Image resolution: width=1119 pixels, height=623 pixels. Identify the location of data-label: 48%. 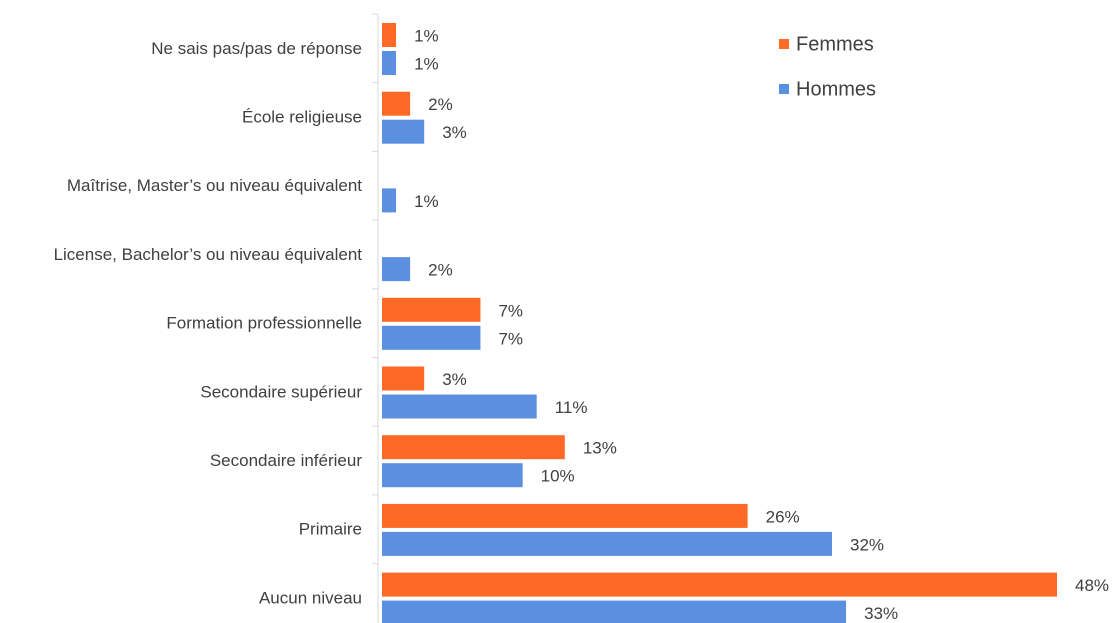
(1092, 585).